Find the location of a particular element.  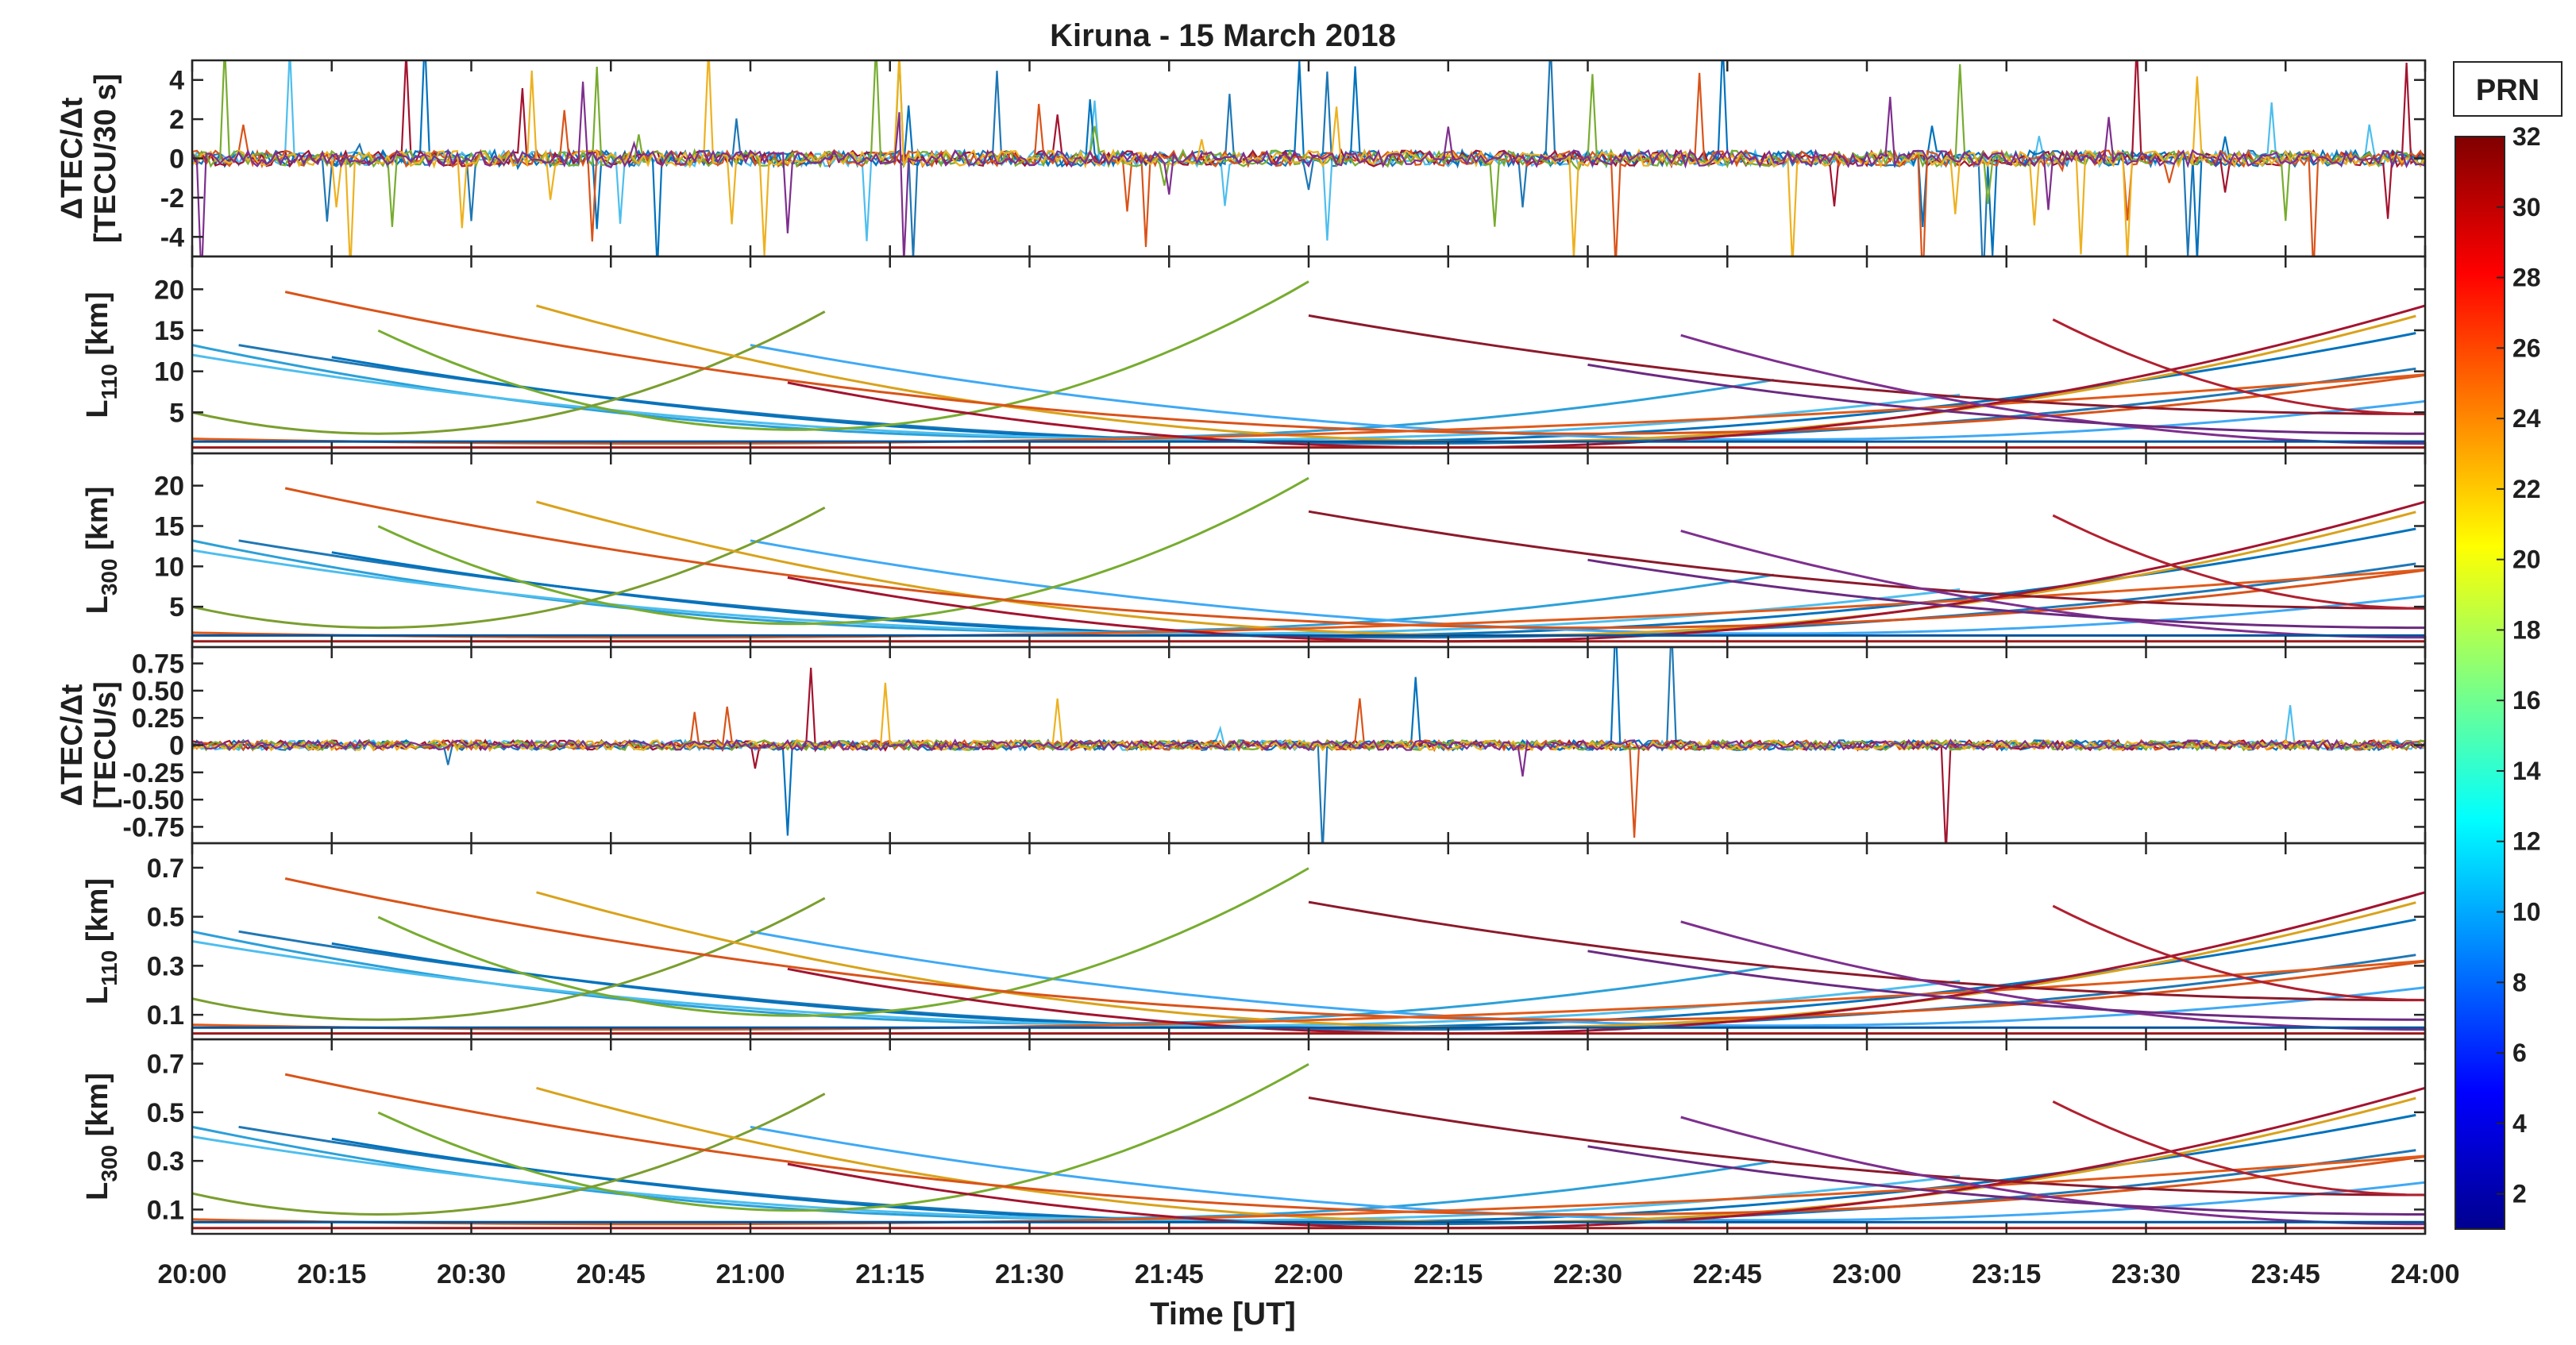

x-tick-label: 22:00 is located at coordinates (1309, 1274).